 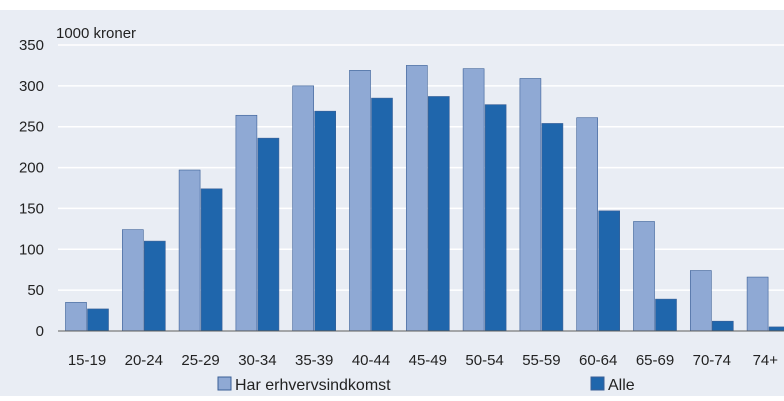 I want to click on y-tick-label: 0, so click(x=40, y=331).